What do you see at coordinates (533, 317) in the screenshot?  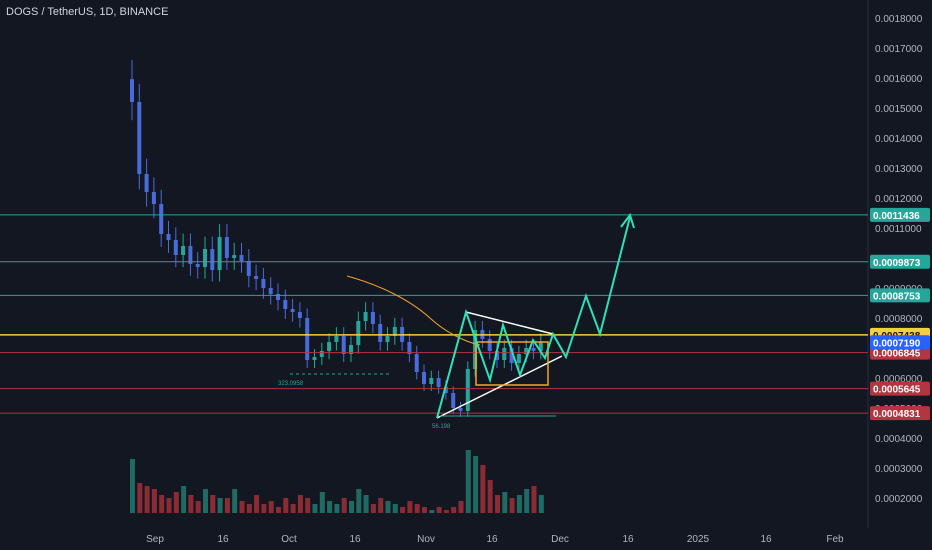 I see `projection-path` at bounding box center [533, 317].